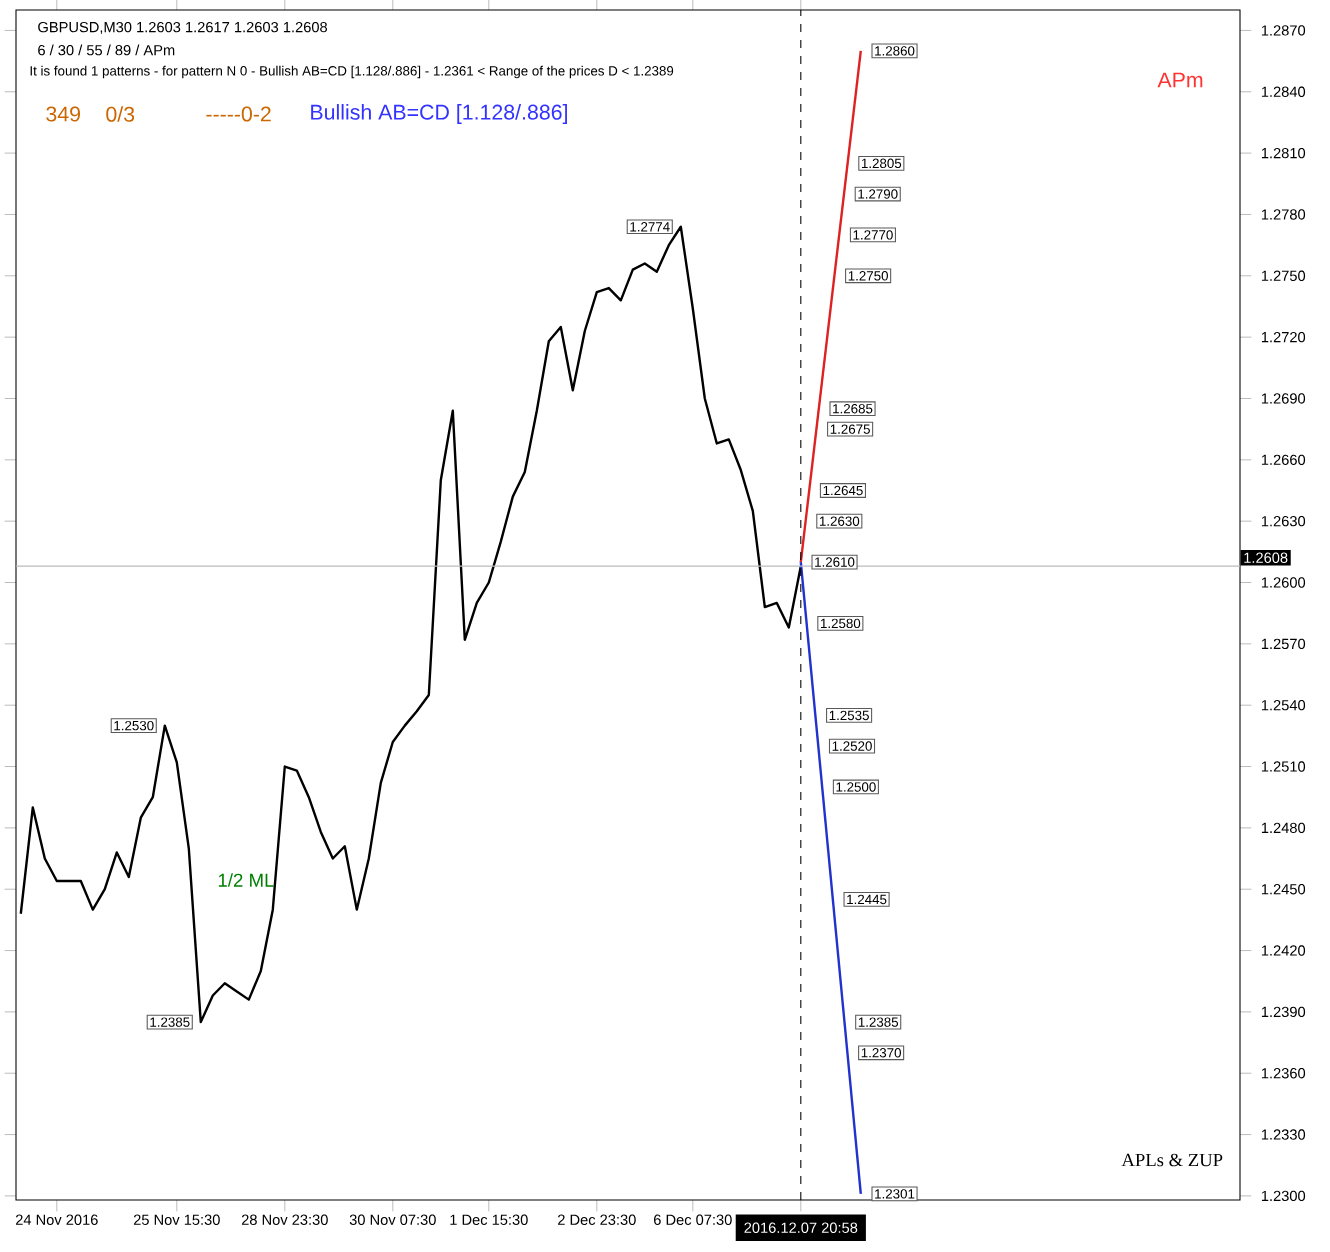 The height and width of the screenshot is (1252, 1330). What do you see at coordinates (439, 114) in the screenshot?
I see `annotation: Bullish AB=CD [1.128/.886]` at bounding box center [439, 114].